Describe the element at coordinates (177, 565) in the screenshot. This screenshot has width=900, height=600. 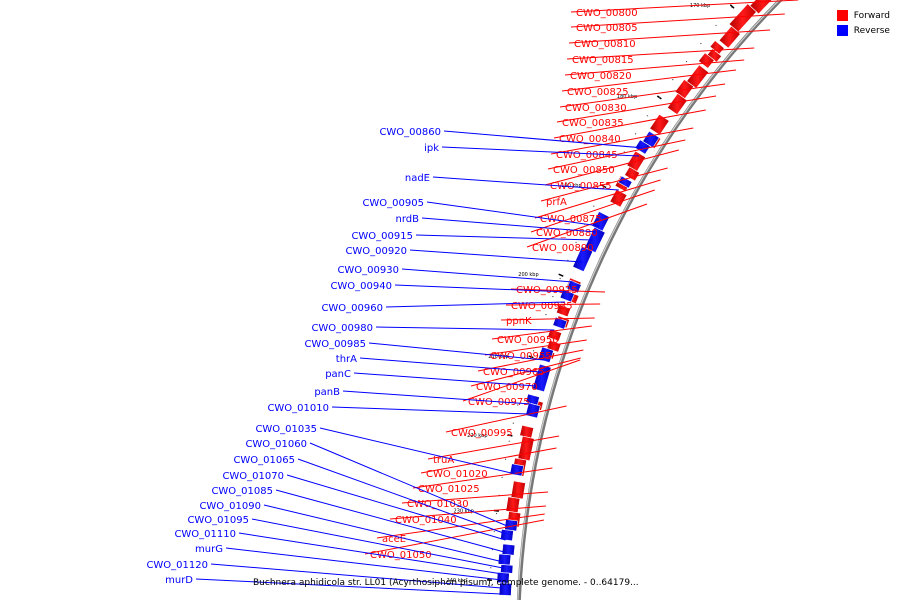
I see `svg-text: CWO_01120` at that location.